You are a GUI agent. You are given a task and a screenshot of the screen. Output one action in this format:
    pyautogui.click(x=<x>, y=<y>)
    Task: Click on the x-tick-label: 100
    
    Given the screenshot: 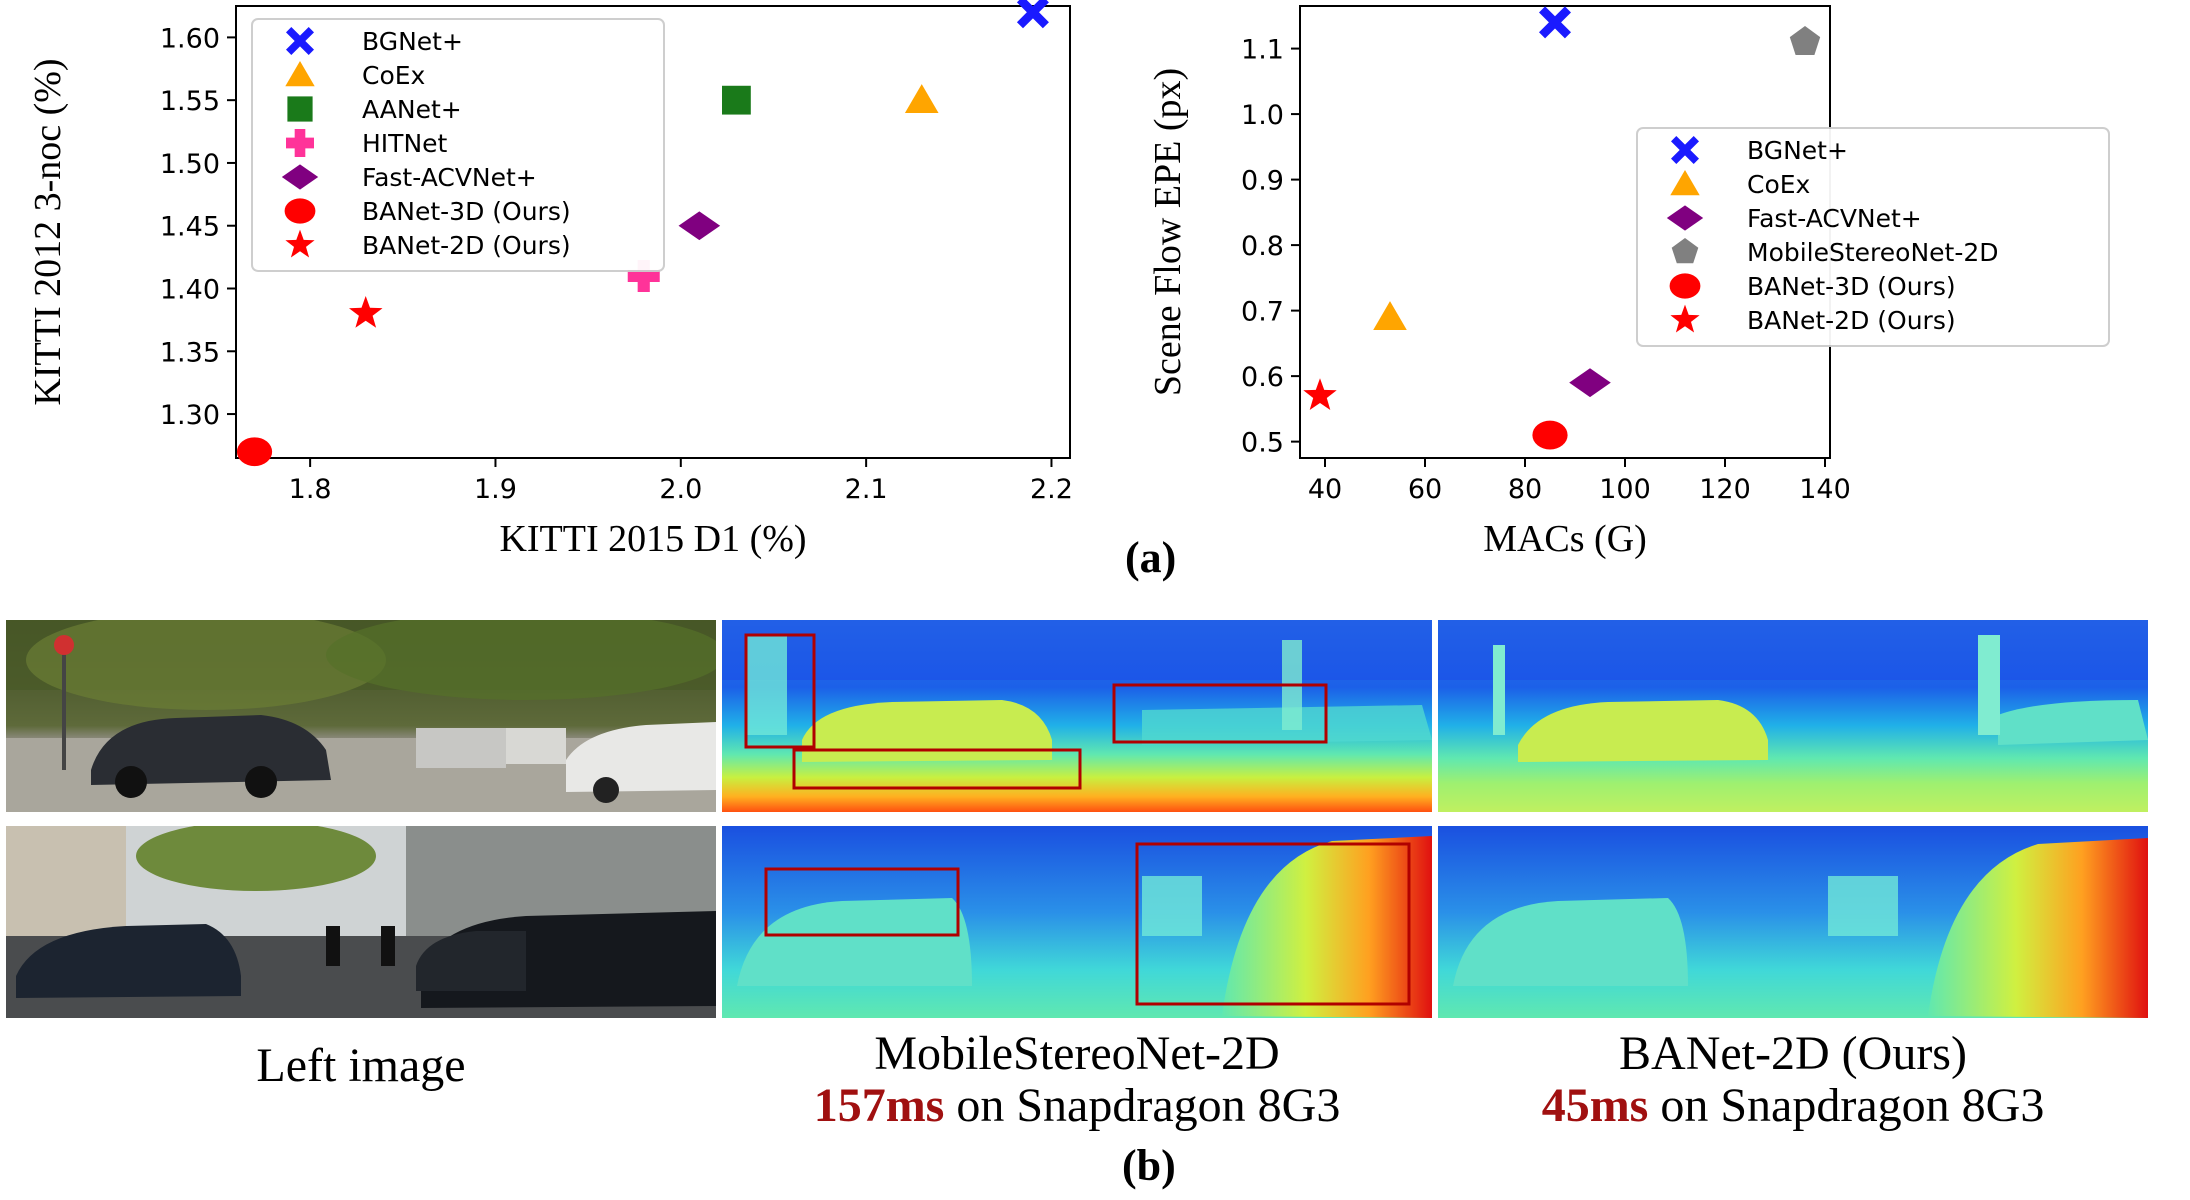 What is the action you would take?
    pyautogui.click(x=1625, y=489)
    